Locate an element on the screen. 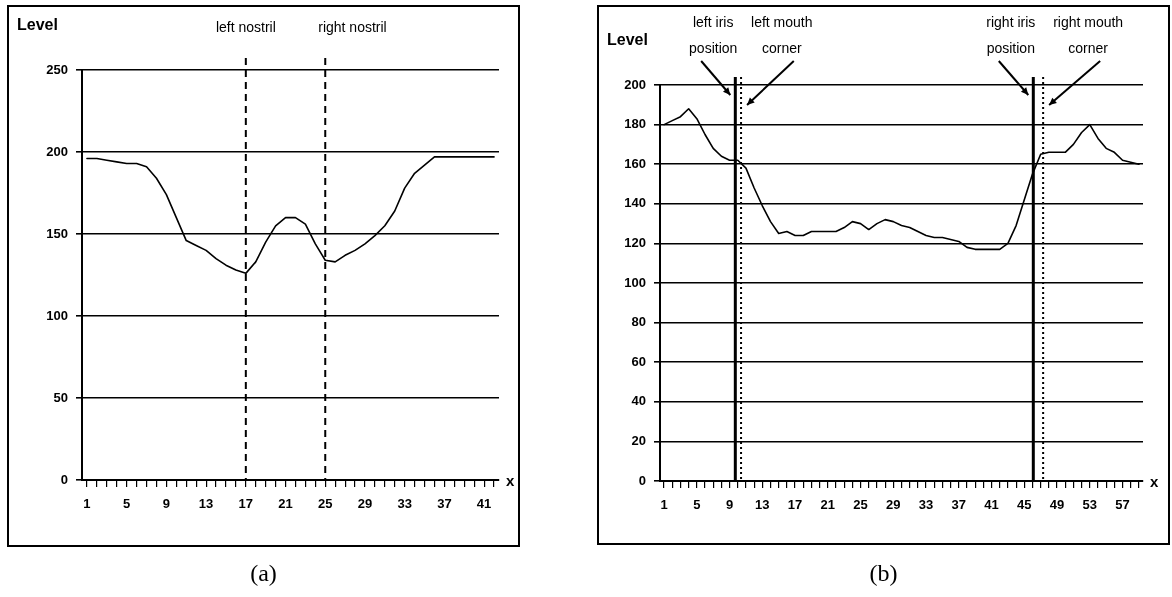 This screenshot has width=1172, height=597. y-tick-label: 50 is located at coordinates (60, 397).